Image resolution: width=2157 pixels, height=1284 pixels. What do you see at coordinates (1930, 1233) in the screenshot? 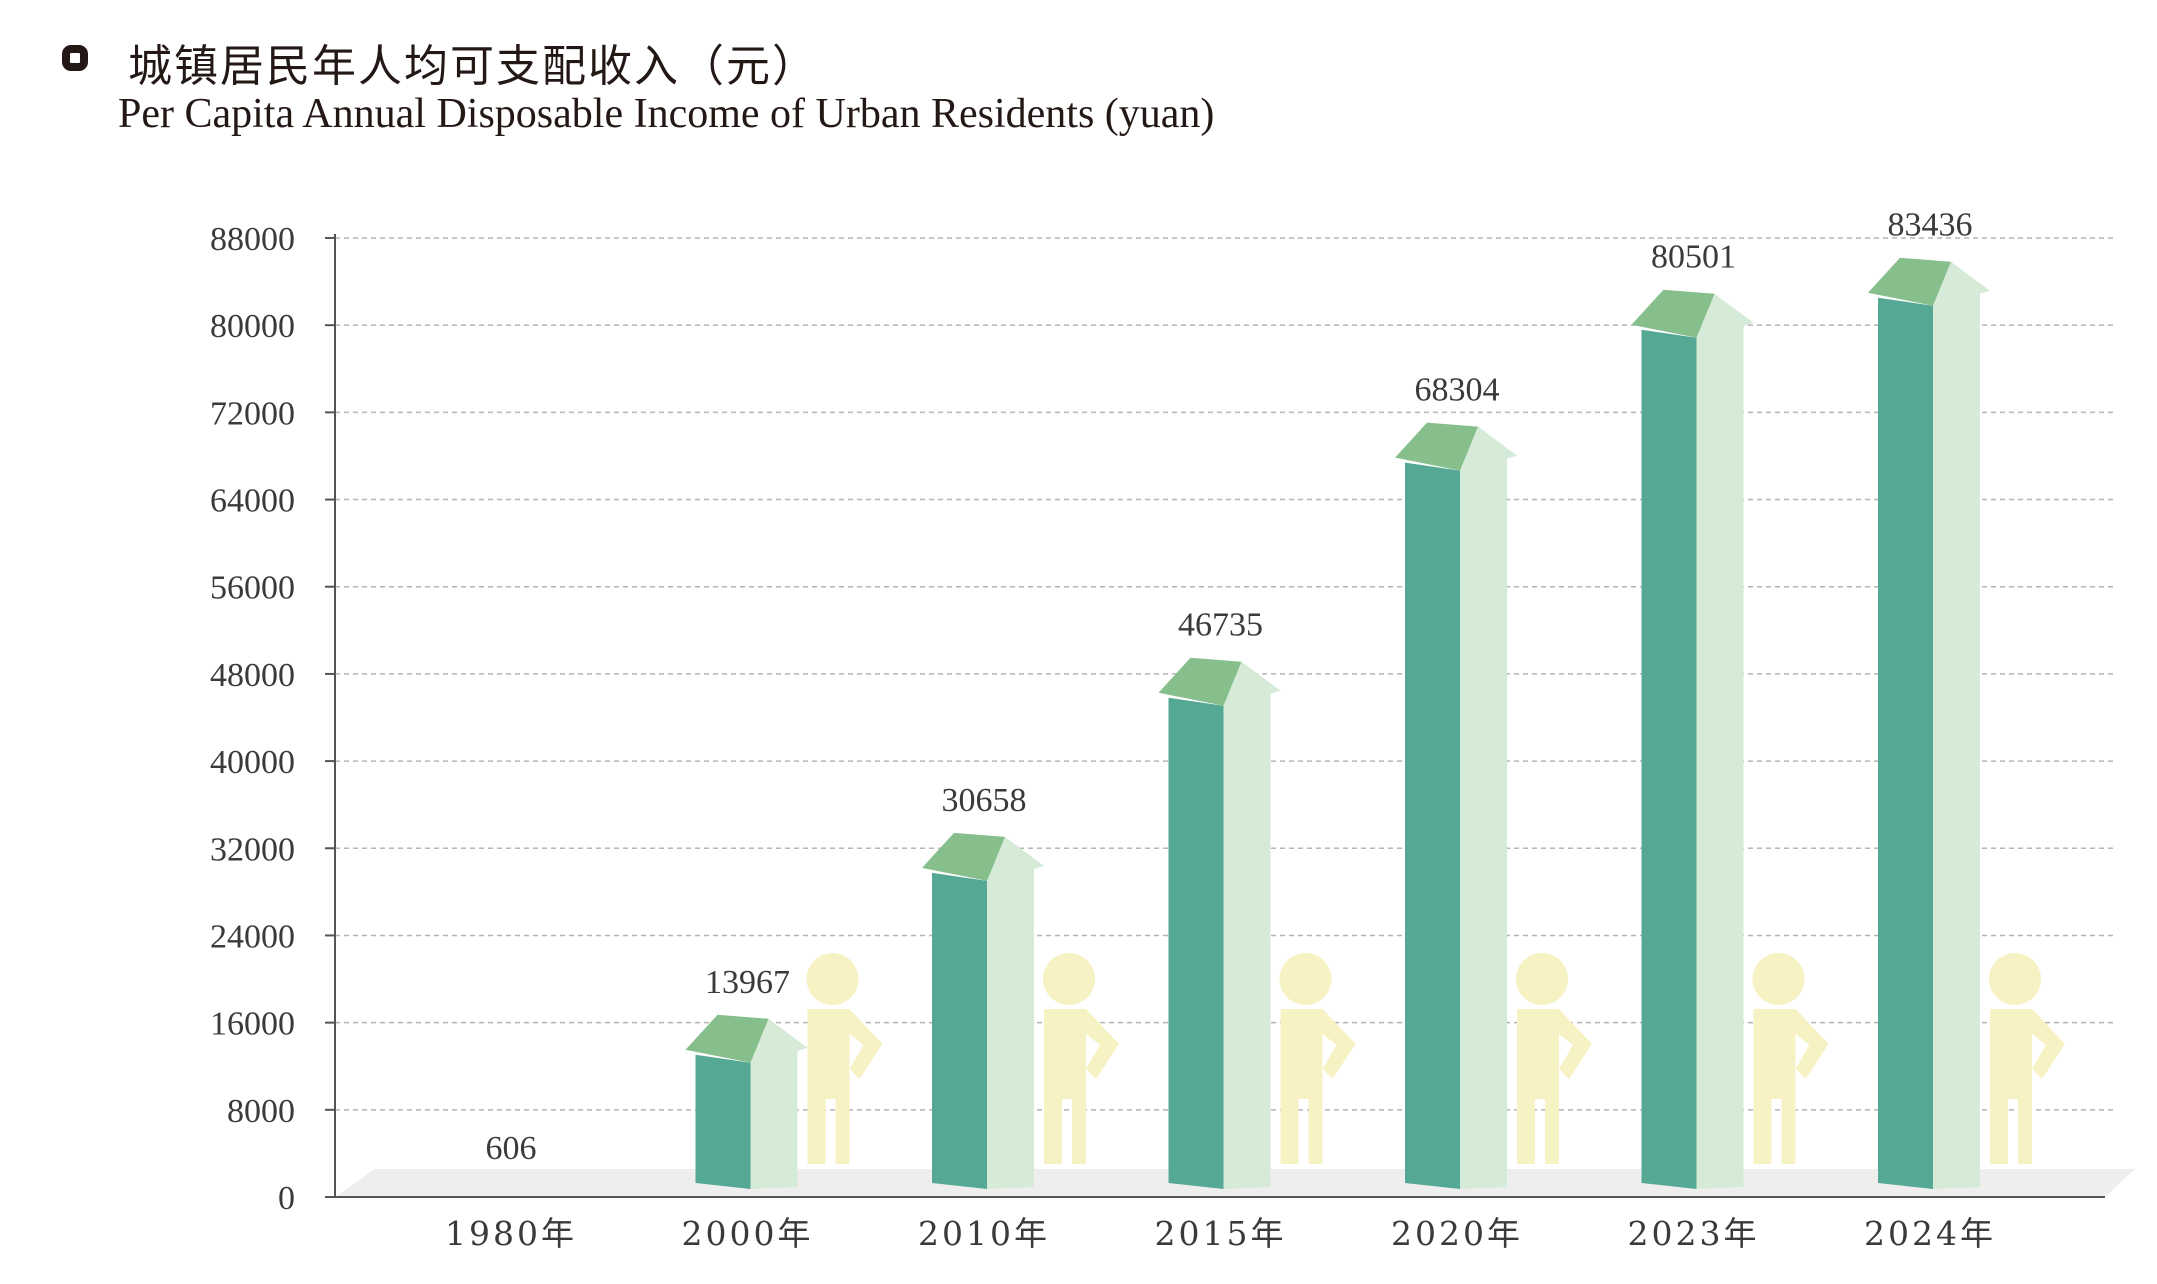
I see `x-category-label: 2024年` at bounding box center [1930, 1233].